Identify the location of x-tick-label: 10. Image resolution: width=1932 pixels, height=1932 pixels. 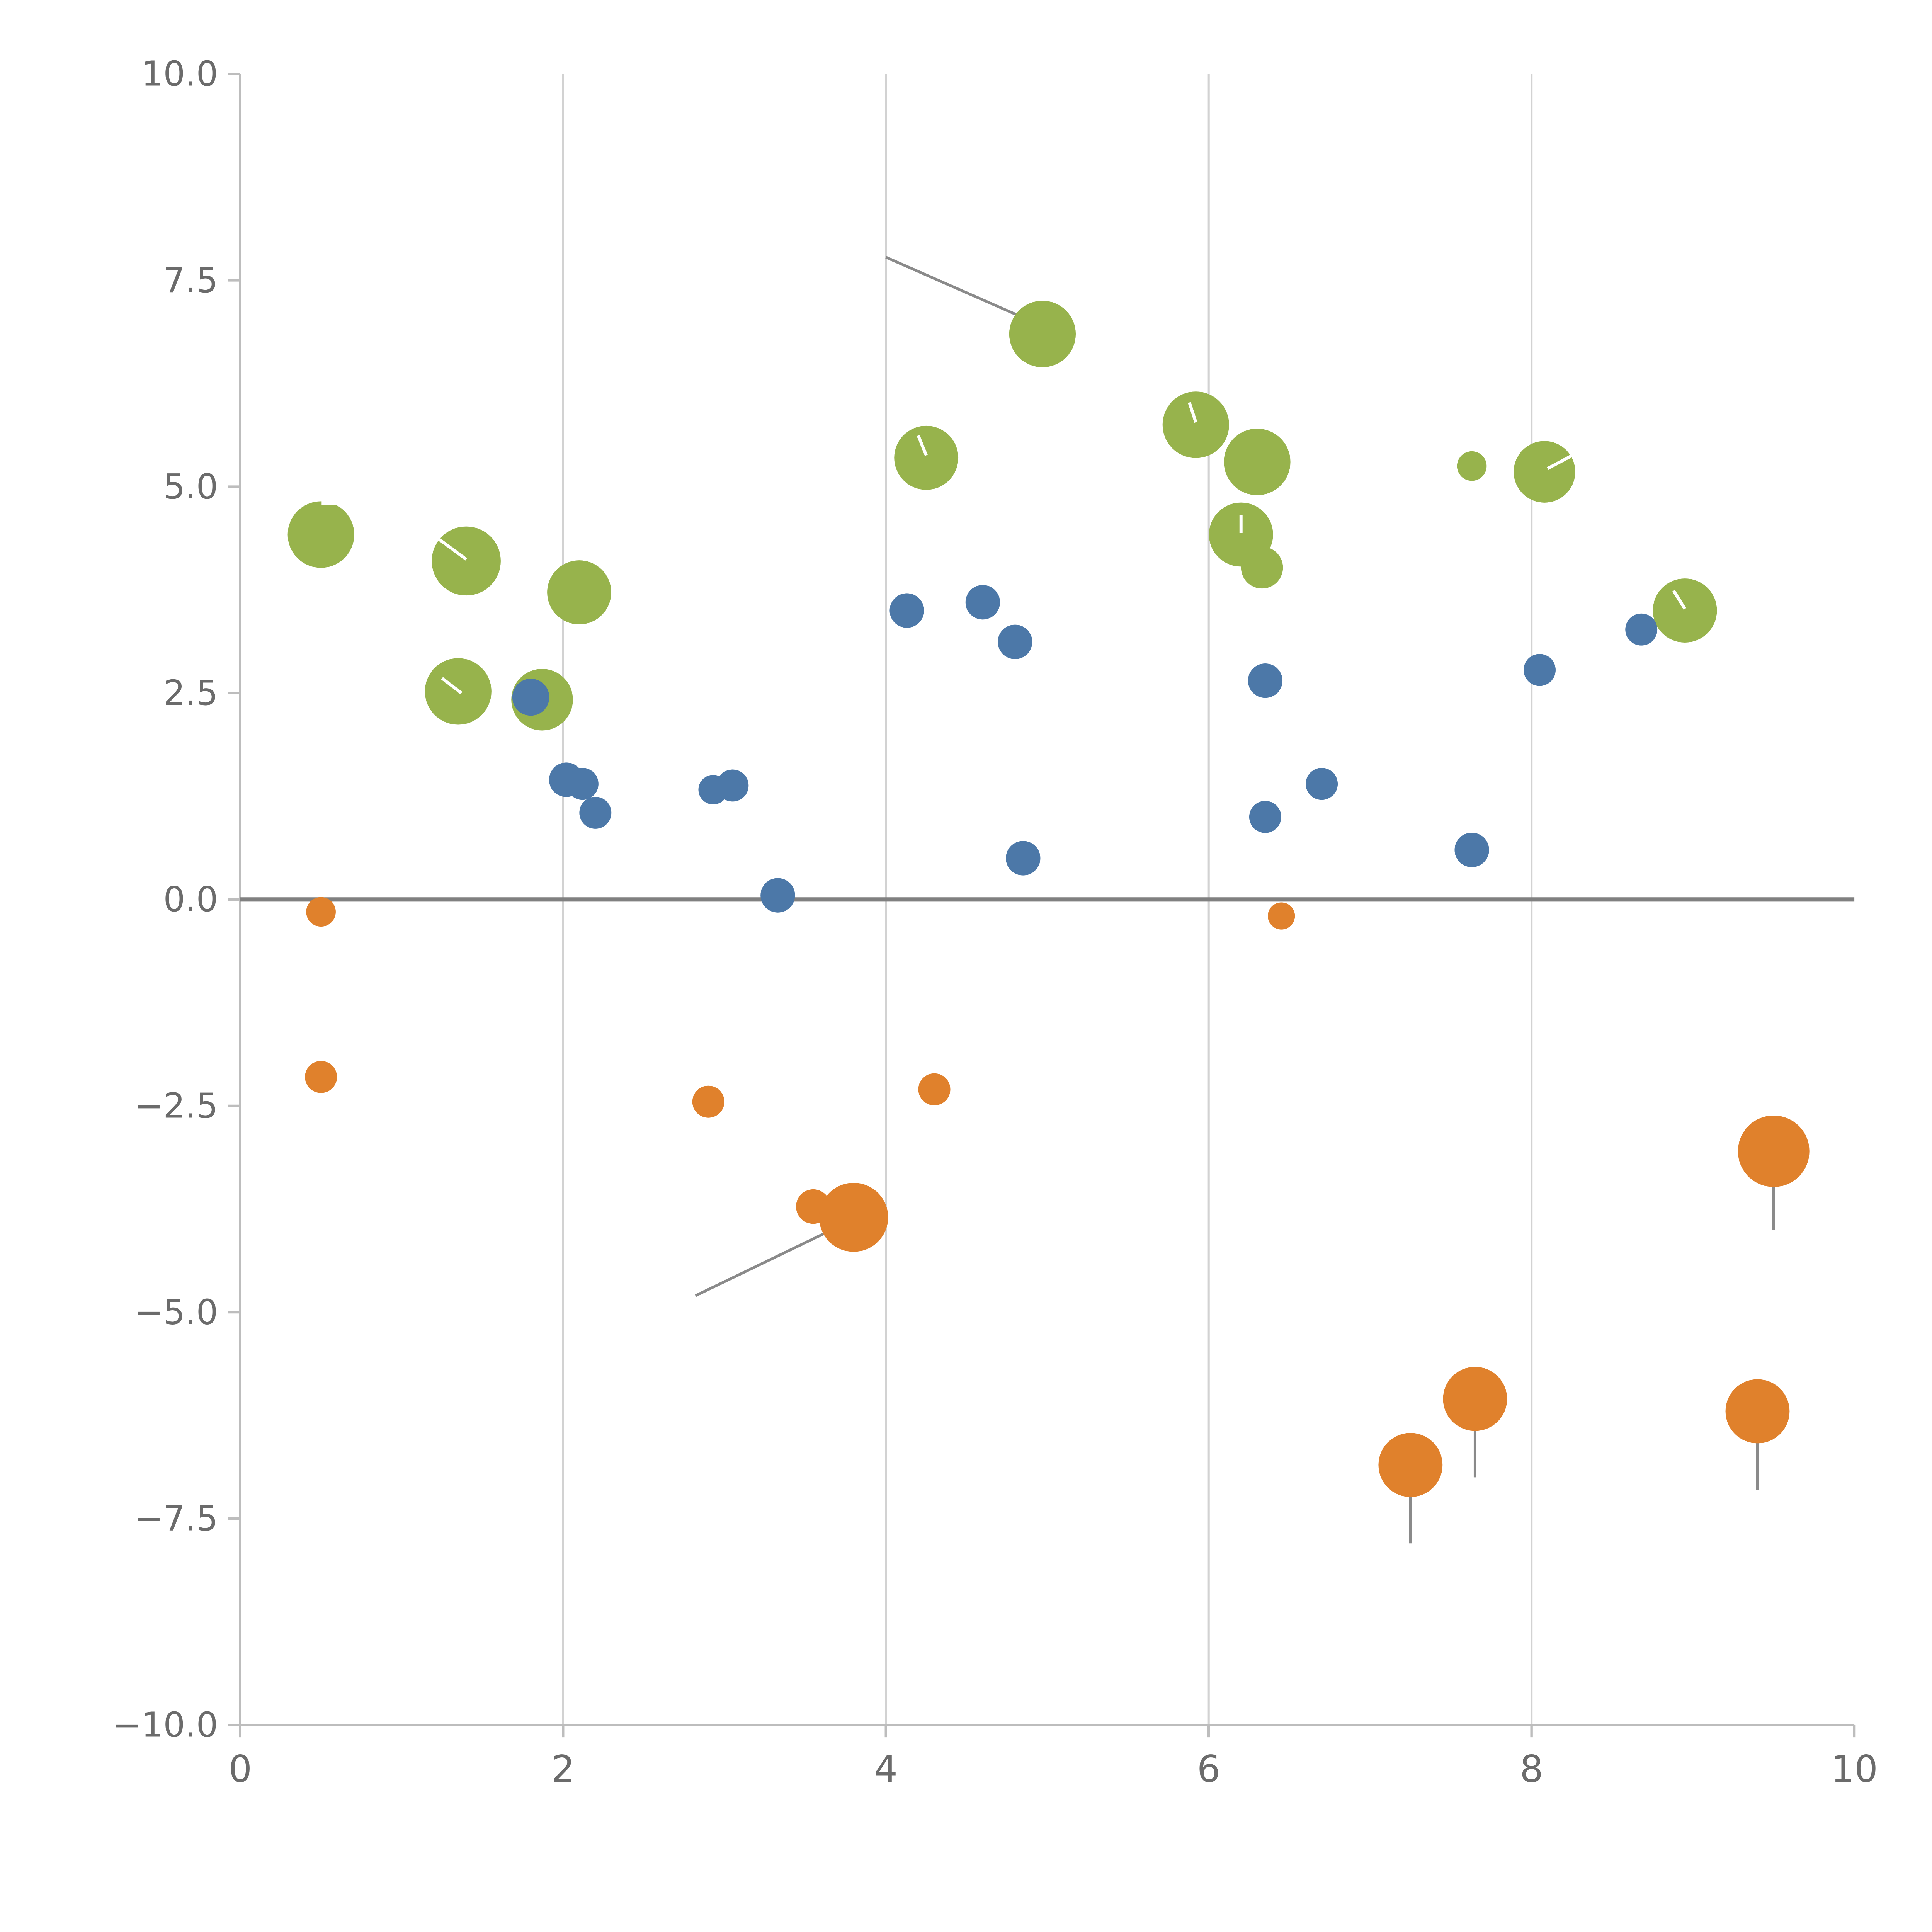
(1855, 1769).